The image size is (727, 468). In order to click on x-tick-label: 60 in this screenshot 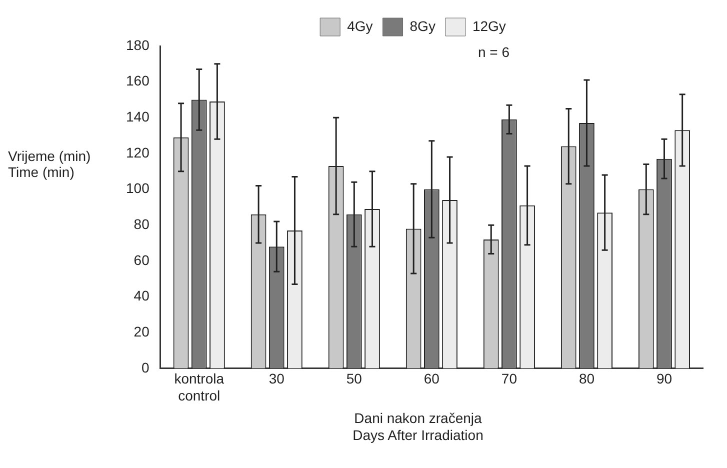, I will do `click(432, 378)`.